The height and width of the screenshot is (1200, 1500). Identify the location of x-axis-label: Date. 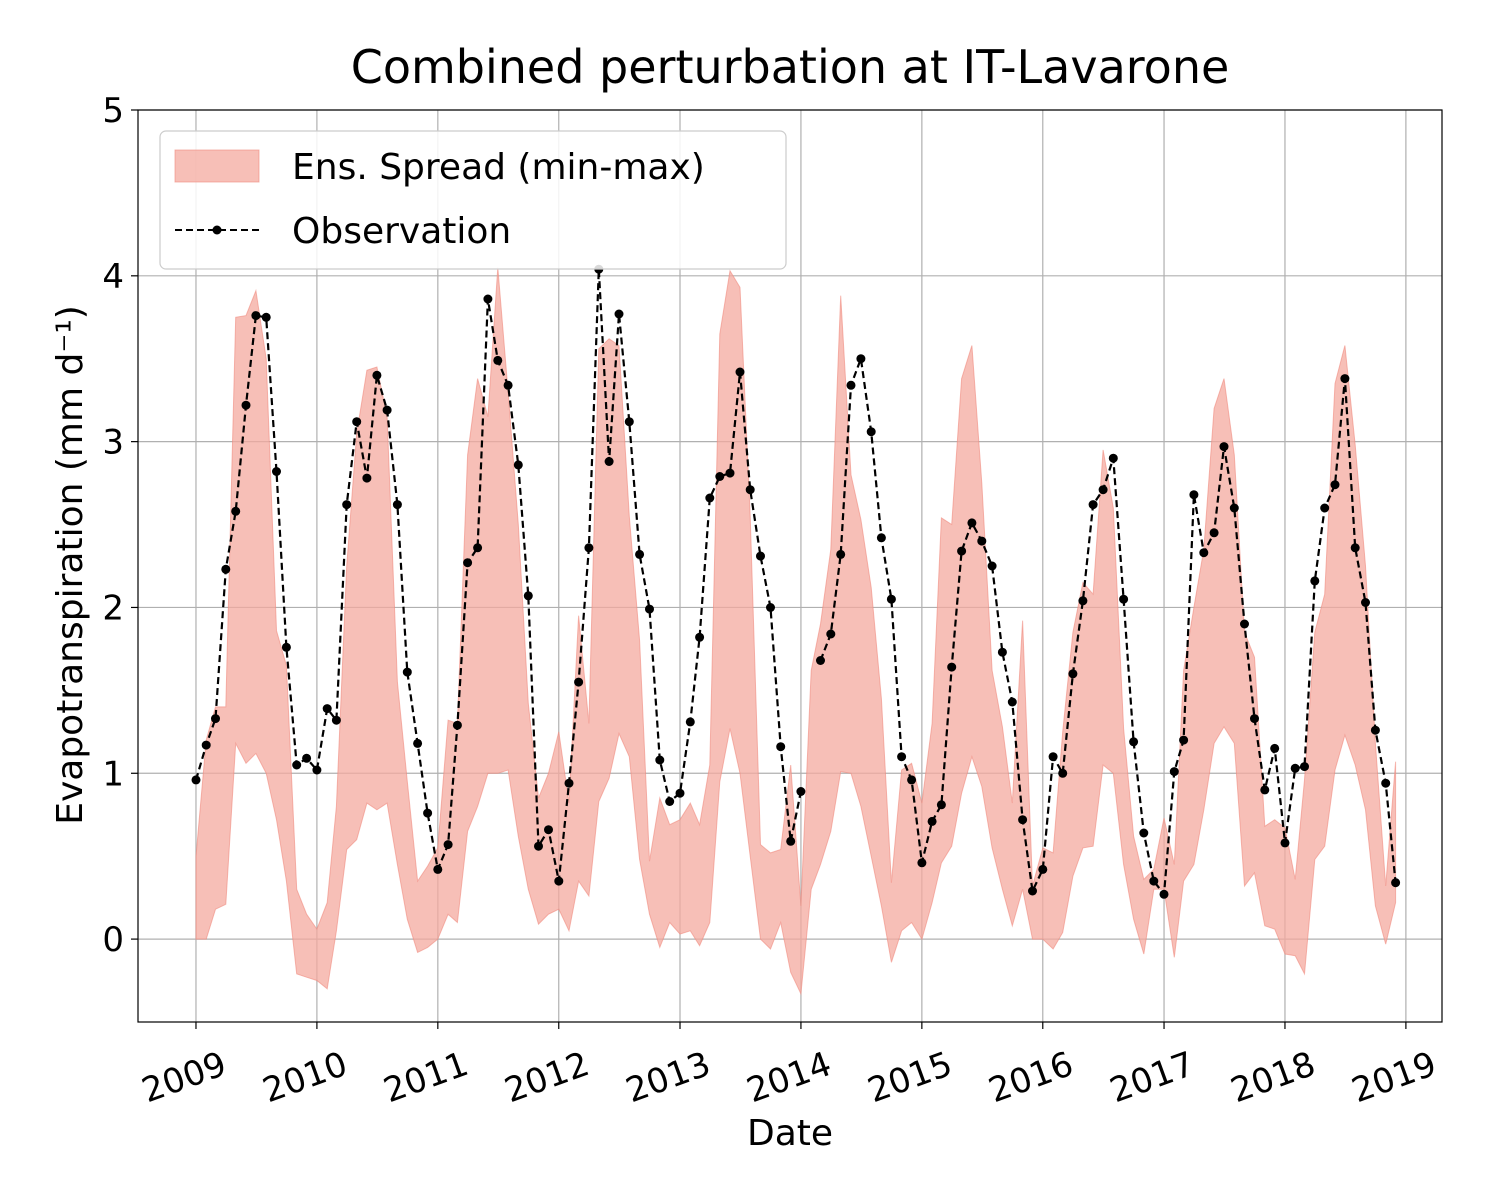
(790, 1133).